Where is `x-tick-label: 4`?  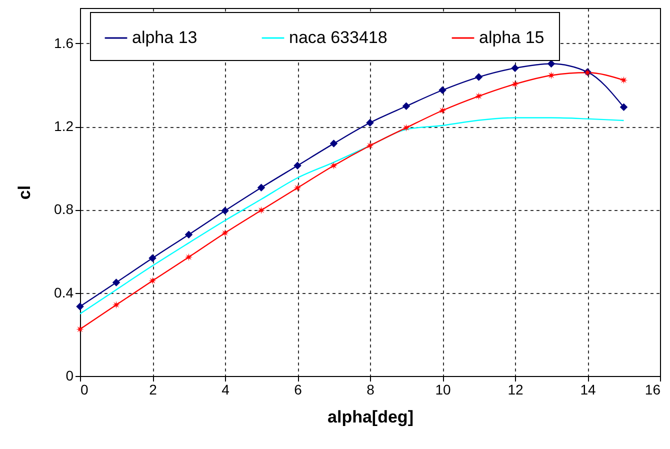 x-tick-label: 4 is located at coordinates (226, 390).